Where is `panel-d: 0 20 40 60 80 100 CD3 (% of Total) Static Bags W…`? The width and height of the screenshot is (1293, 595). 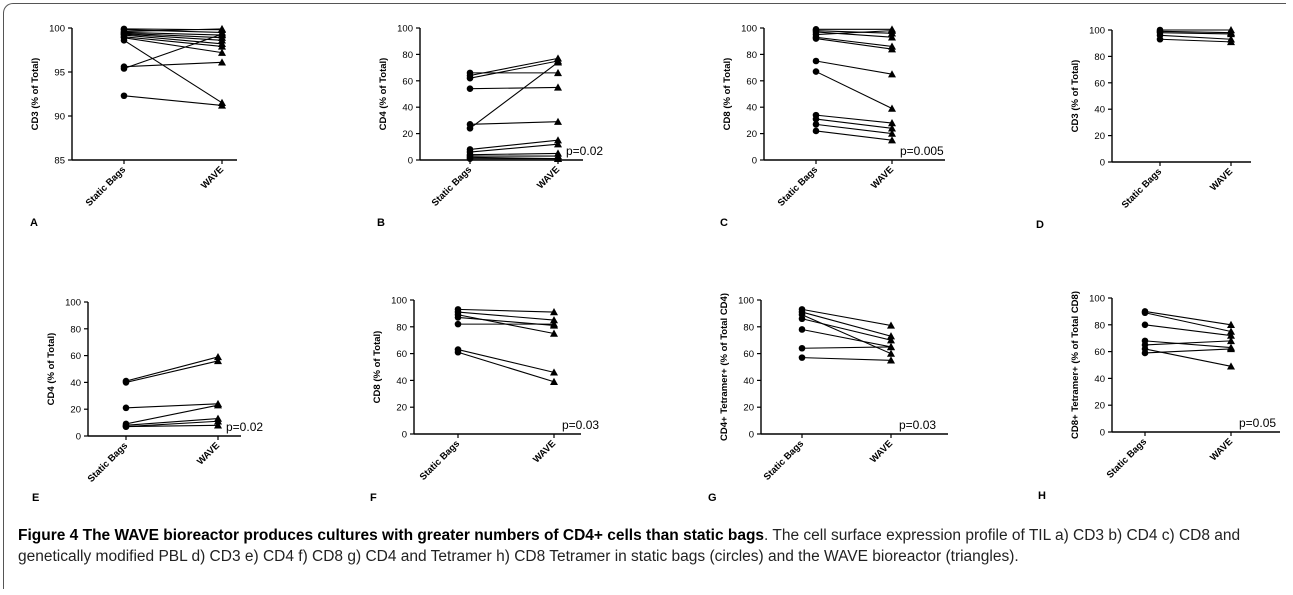 panel-d: 0 20 40 60 80 100 CD3 (% of Total) Static Bags W… is located at coordinates (1143, 128).